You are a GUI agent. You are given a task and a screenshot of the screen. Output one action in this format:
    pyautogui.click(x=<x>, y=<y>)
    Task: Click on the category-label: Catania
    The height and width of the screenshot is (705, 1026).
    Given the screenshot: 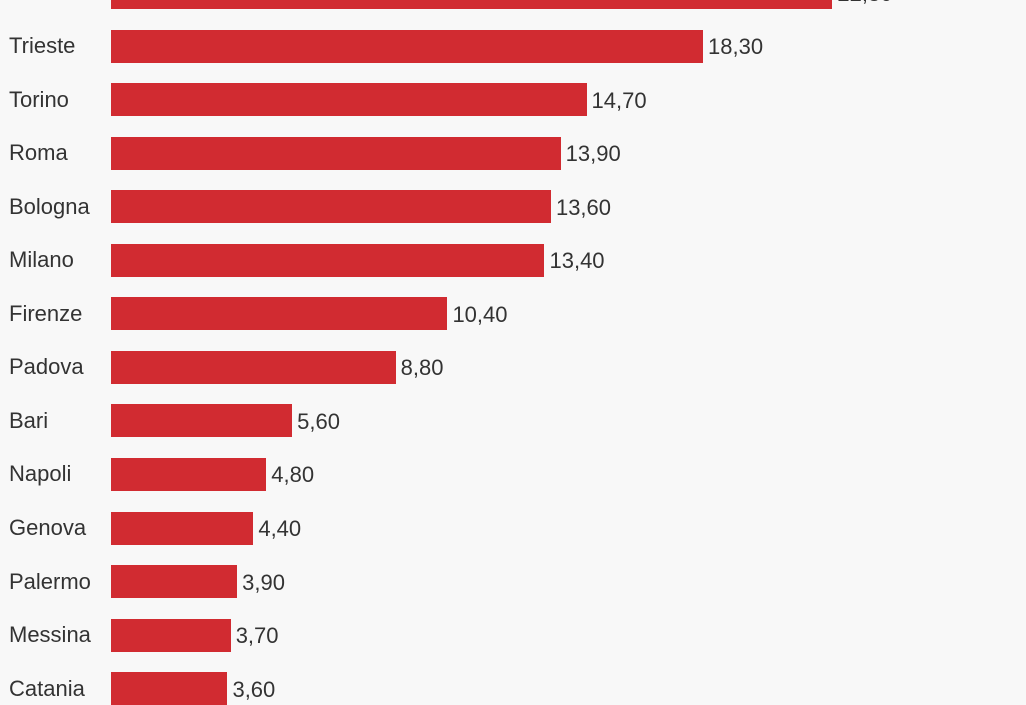 What is the action you would take?
    pyautogui.click(x=47, y=688)
    